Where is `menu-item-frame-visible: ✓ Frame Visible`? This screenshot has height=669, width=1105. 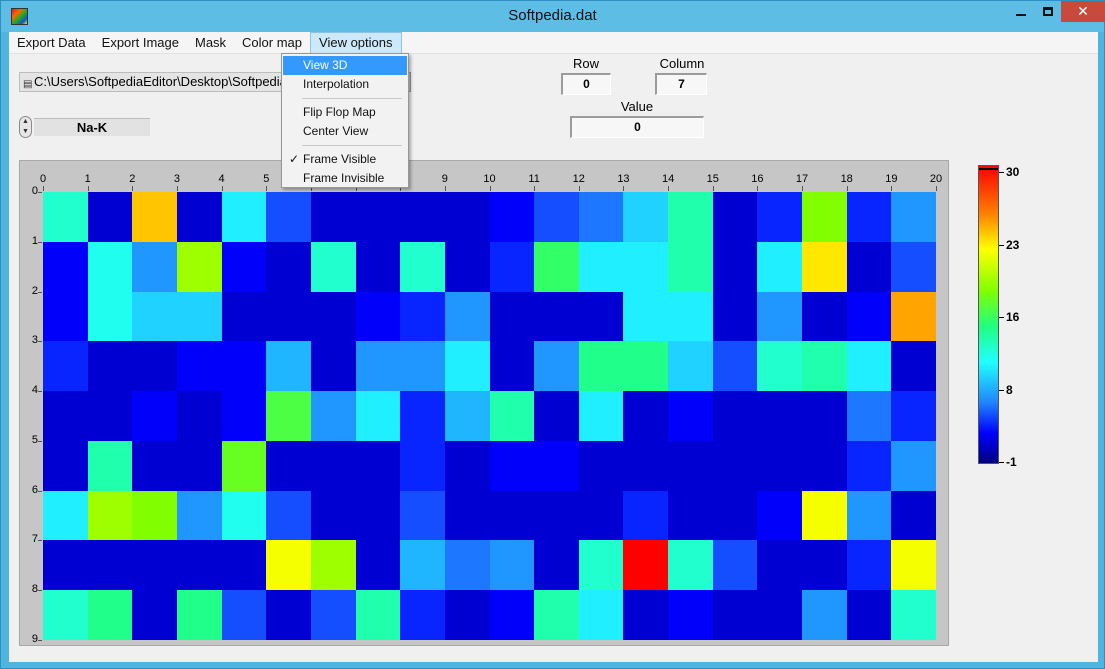 menu-item-frame-visible: ✓ Frame Visible is located at coordinates (345, 159).